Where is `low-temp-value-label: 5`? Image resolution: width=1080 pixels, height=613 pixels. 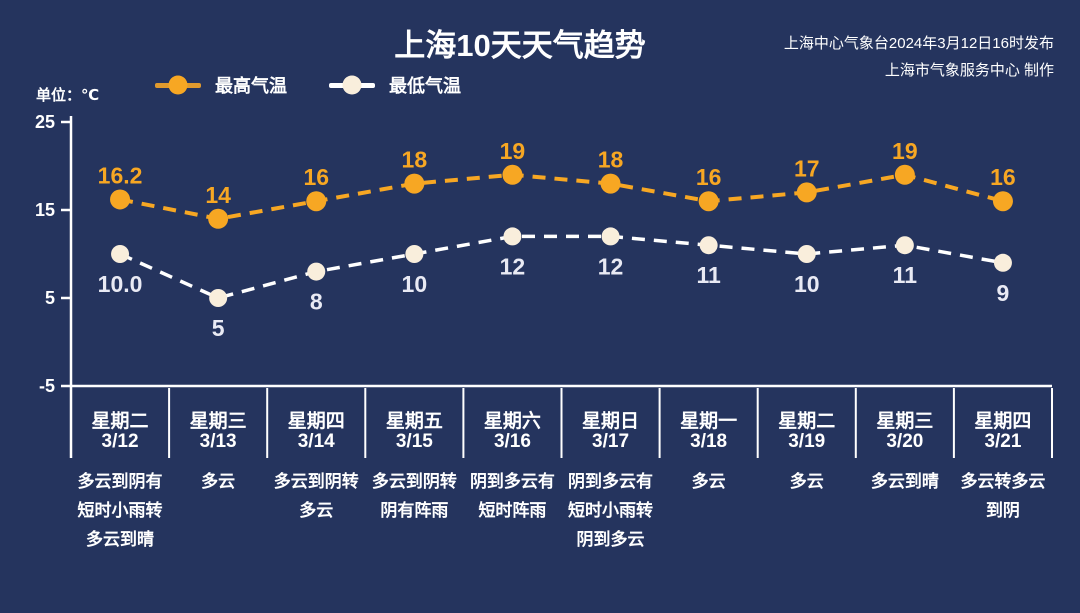 low-temp-value-label: 5 is located at coordinates (218, 328).